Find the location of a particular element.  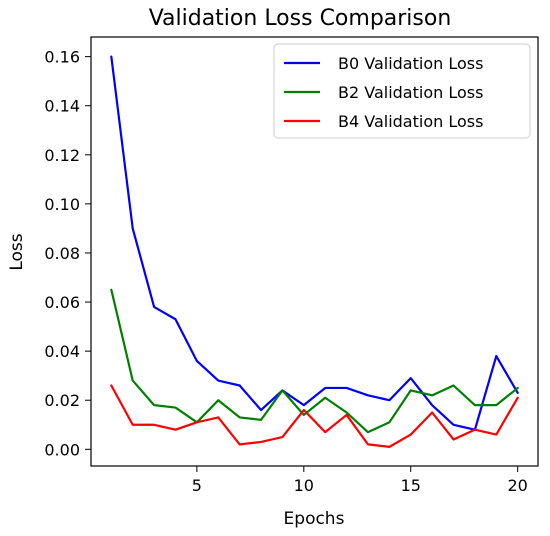

y-axis-label: Loss is located at coordinates (17, 251).